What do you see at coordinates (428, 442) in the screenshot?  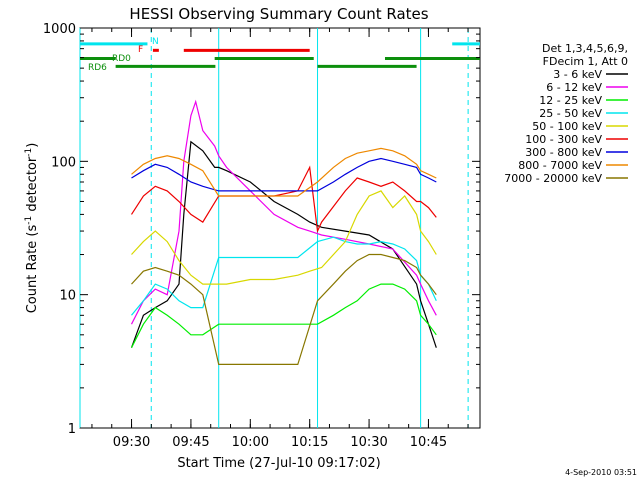 I see `x-tick-label-5: 10:45` at bounding box center [428, 442].